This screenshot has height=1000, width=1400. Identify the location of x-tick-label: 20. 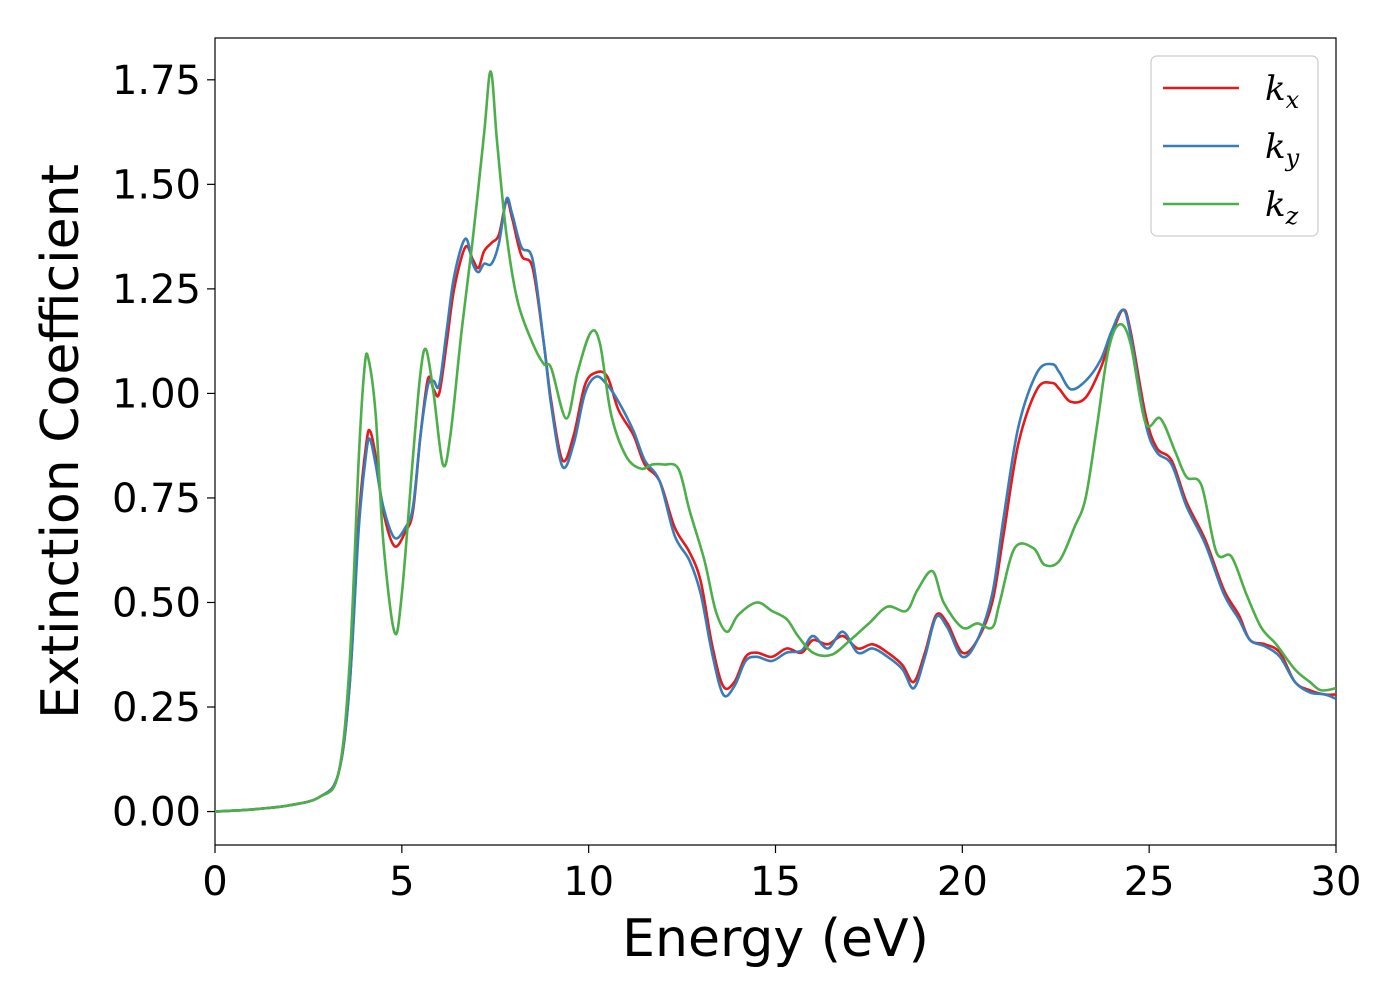
(962, 882).